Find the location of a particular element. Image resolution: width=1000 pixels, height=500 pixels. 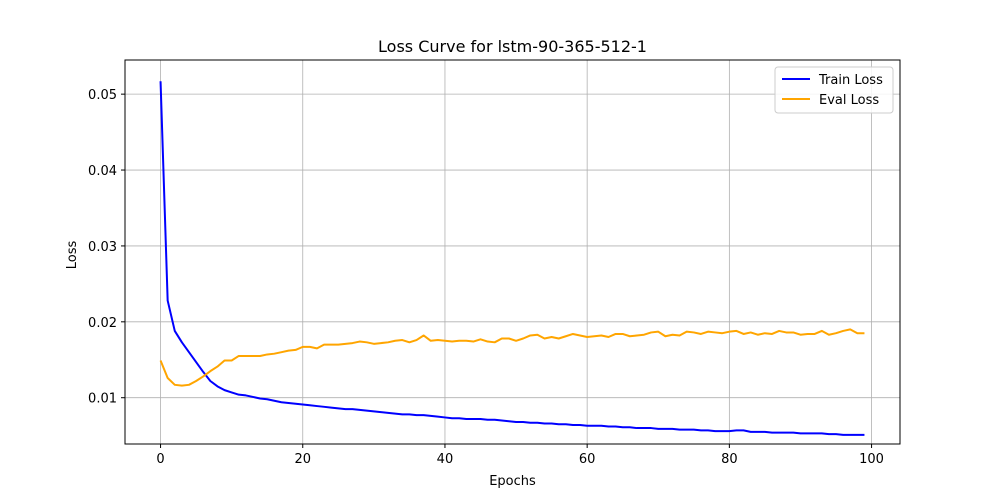

x-axis-label: Epochs is located at coordinates (512, 481).